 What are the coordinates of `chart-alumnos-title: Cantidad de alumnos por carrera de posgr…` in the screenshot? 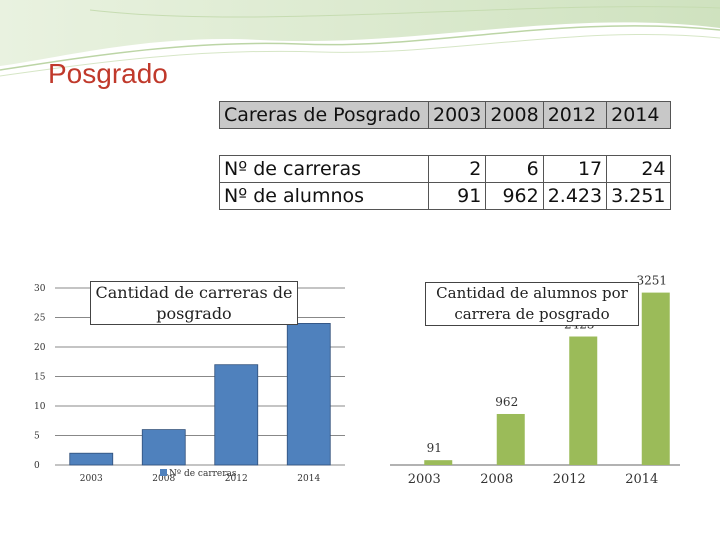 It's located at (532, 304).